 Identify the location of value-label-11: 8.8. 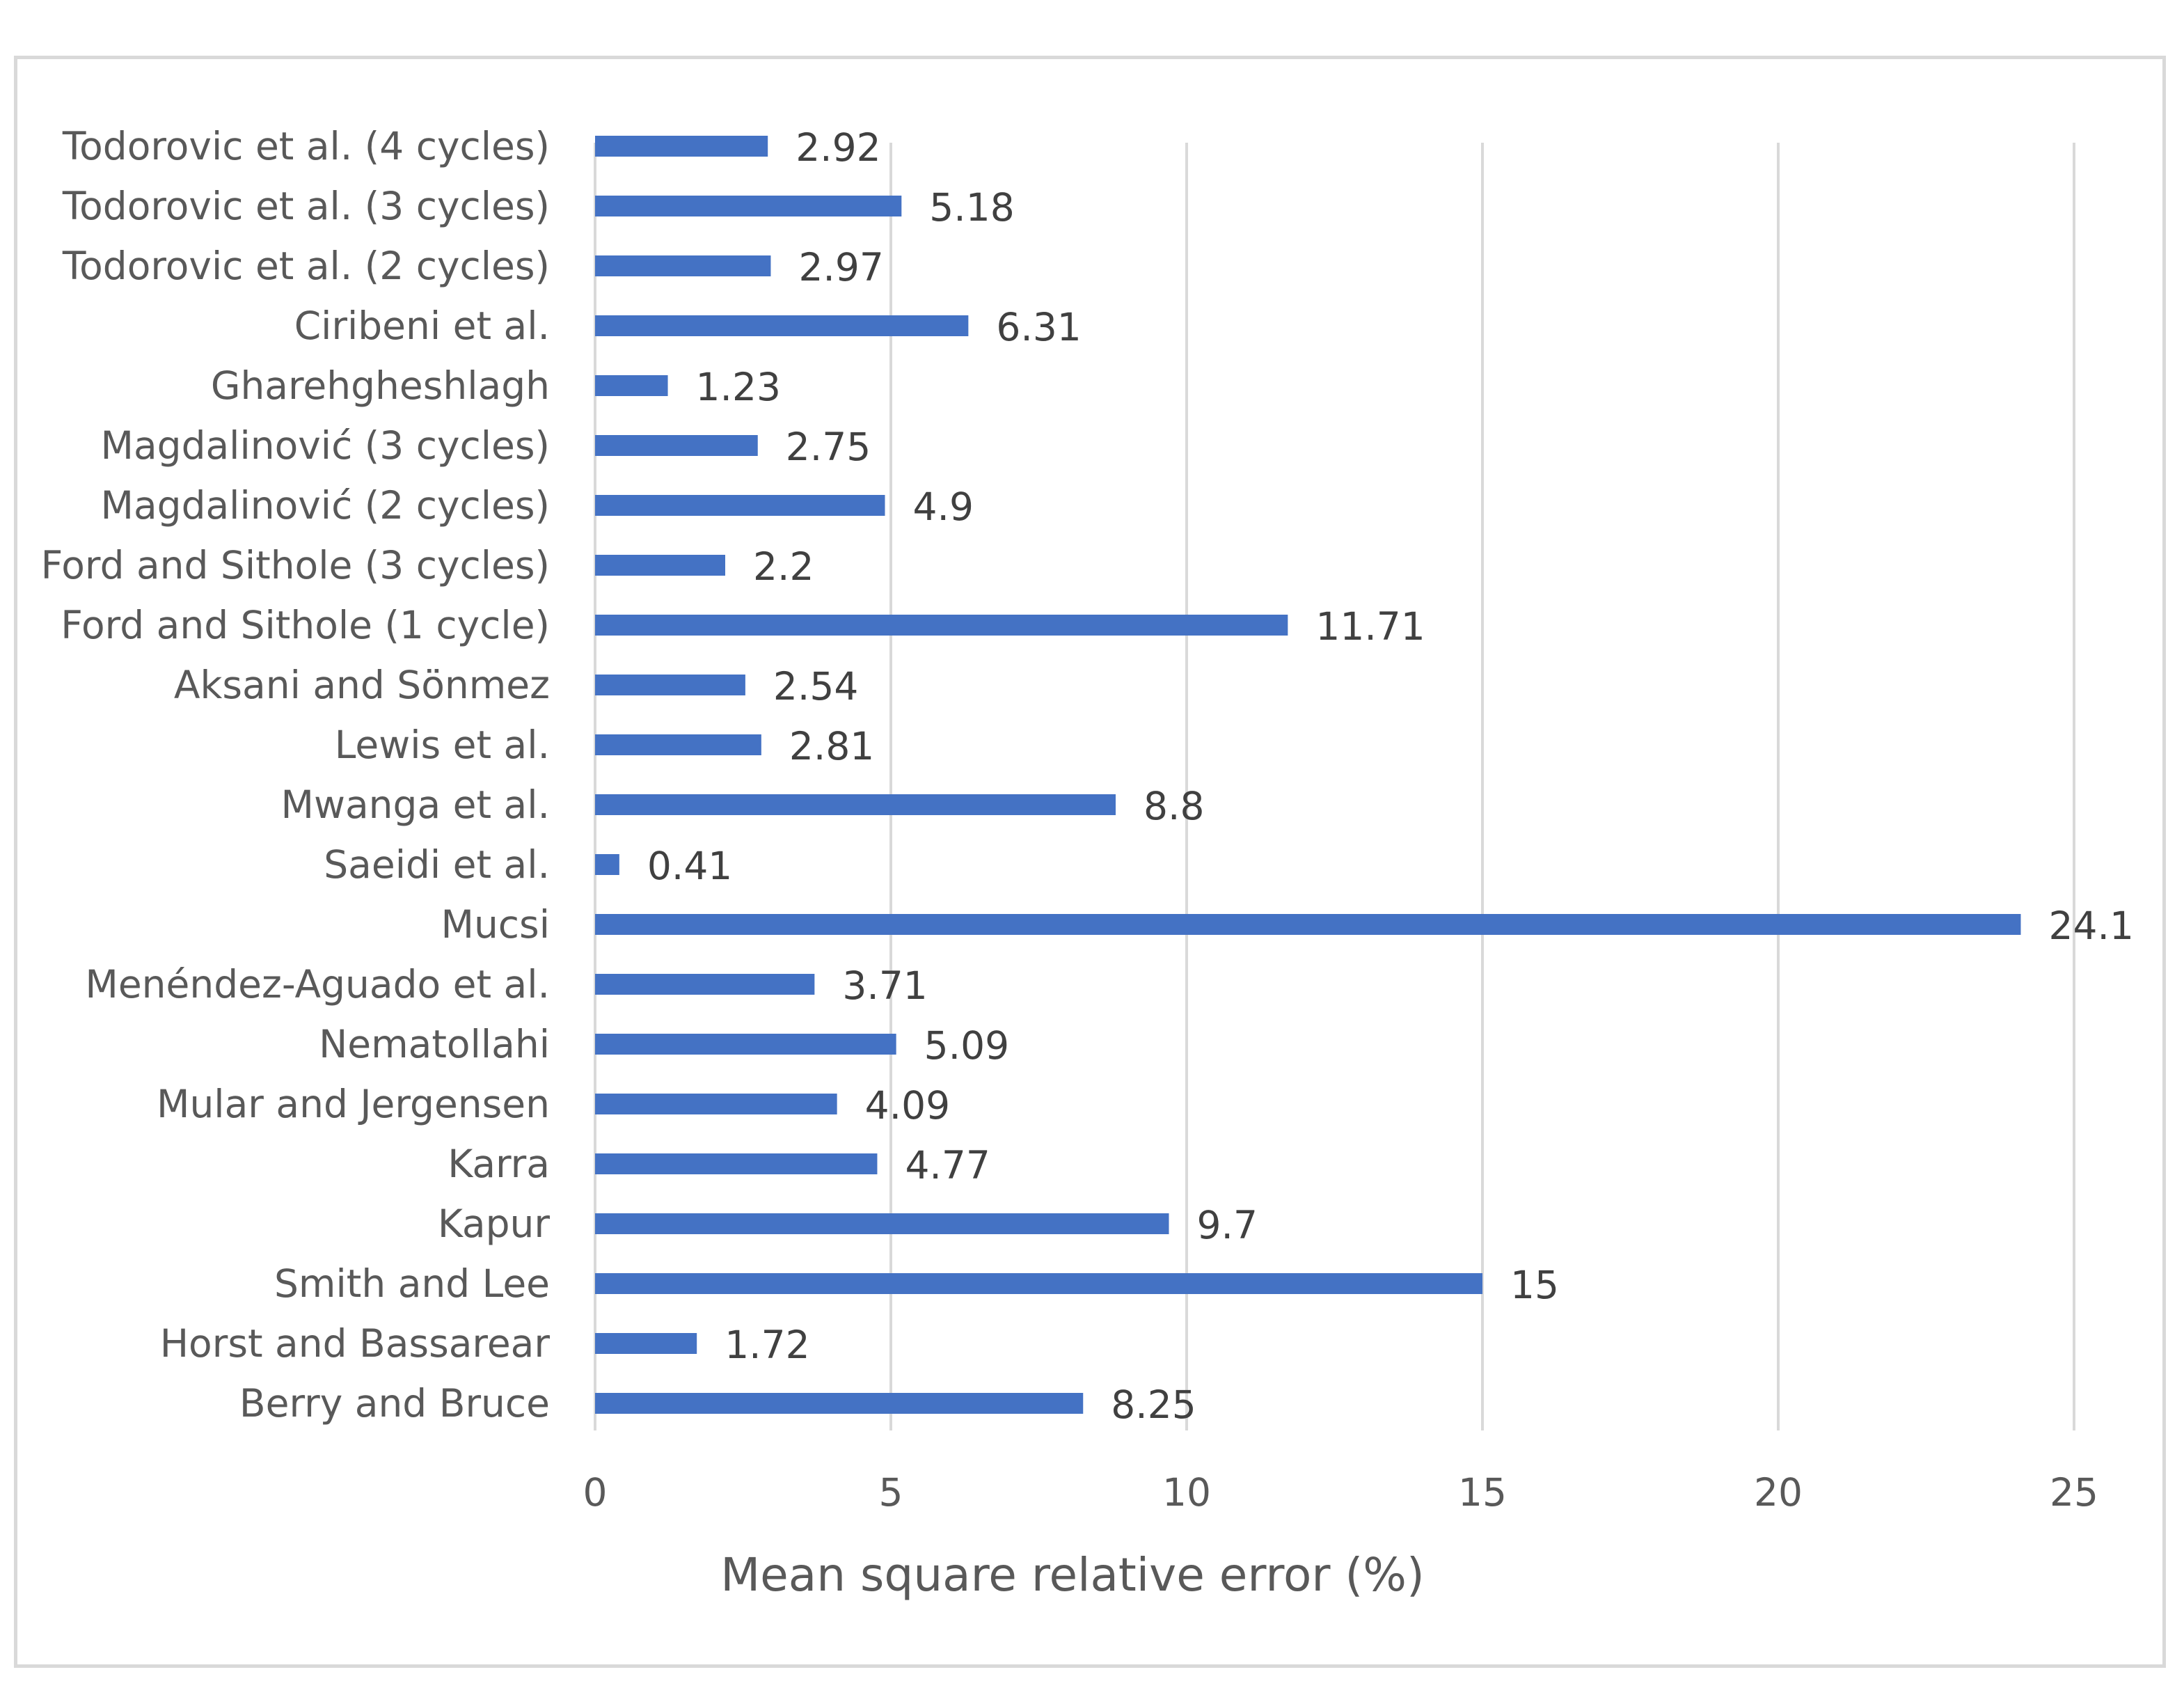
(1174, 806).